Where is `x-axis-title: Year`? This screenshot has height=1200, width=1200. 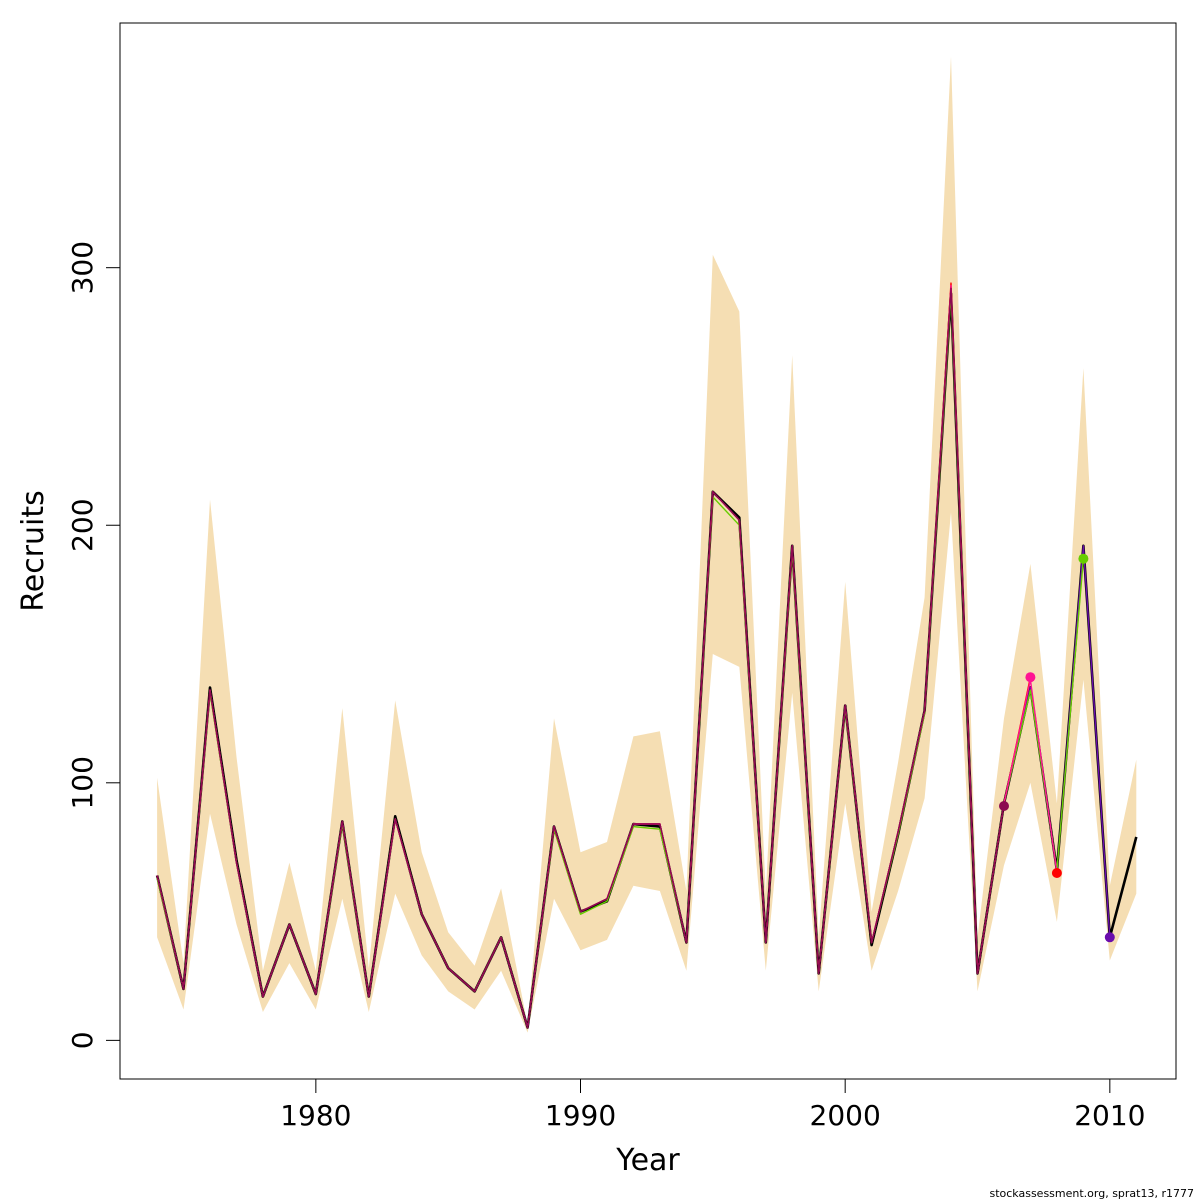 x-axis-title: Year is located at coordinates (647, 1160).